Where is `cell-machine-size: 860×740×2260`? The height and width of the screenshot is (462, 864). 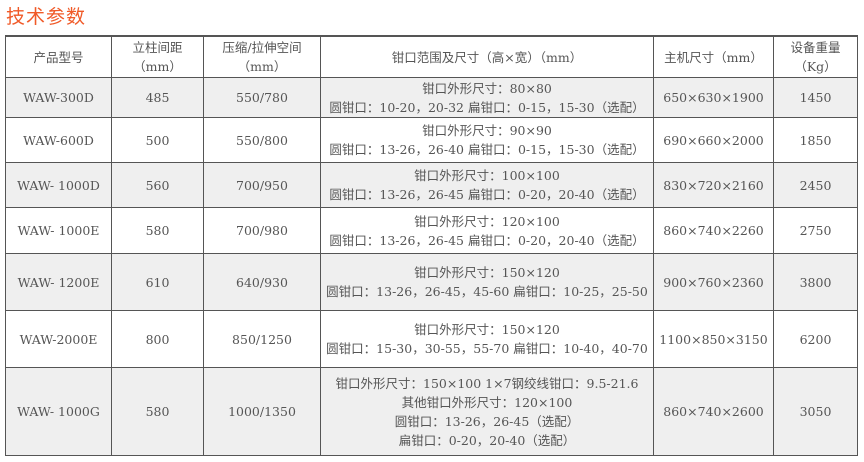 cell-machine-size: 860×740×2260 is located at coordinates (713, 230).